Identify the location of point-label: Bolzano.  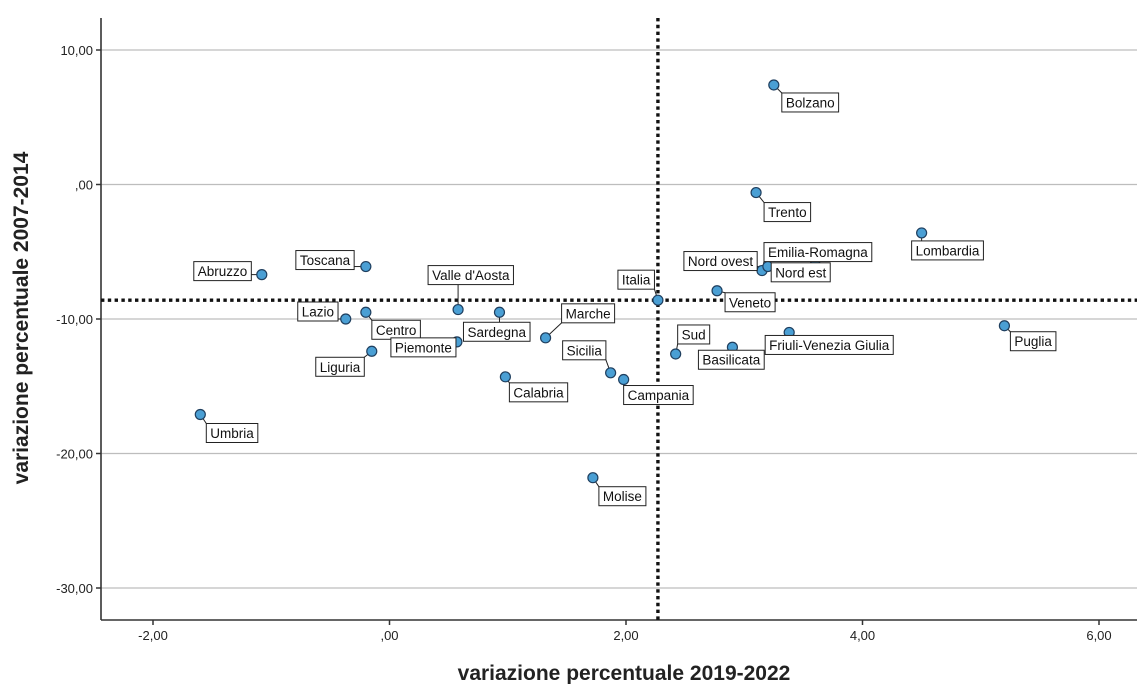
(810, 102).